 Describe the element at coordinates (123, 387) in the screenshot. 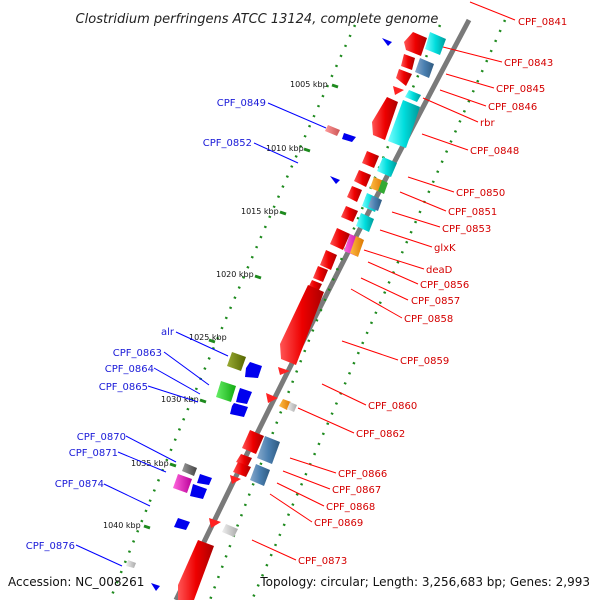

I see `gene-label: CPF_0865` at that location.